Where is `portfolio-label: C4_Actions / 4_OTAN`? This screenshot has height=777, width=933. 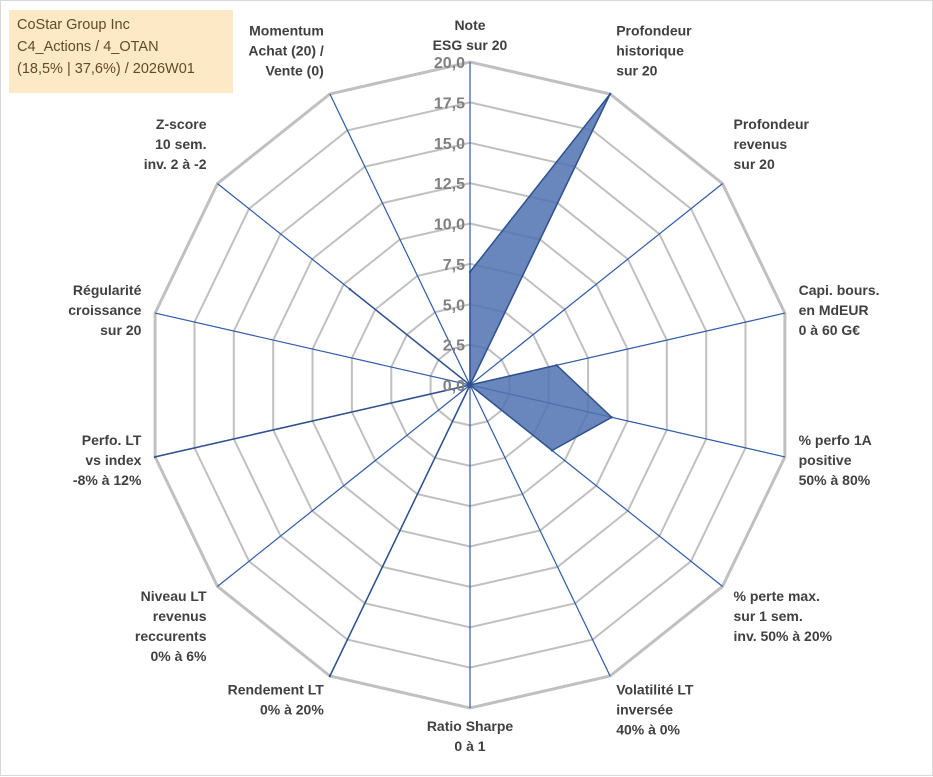
portfolio-label: C4_Actions / 4_OTAN is located at coordinates (88, 47).